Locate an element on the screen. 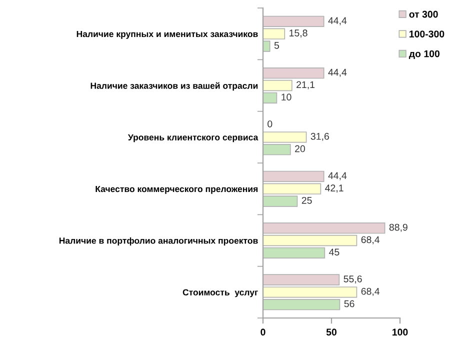 The height and width of the screenshot is (346, 450). x-tick-label: 100 is located at coordinates (400, 332).